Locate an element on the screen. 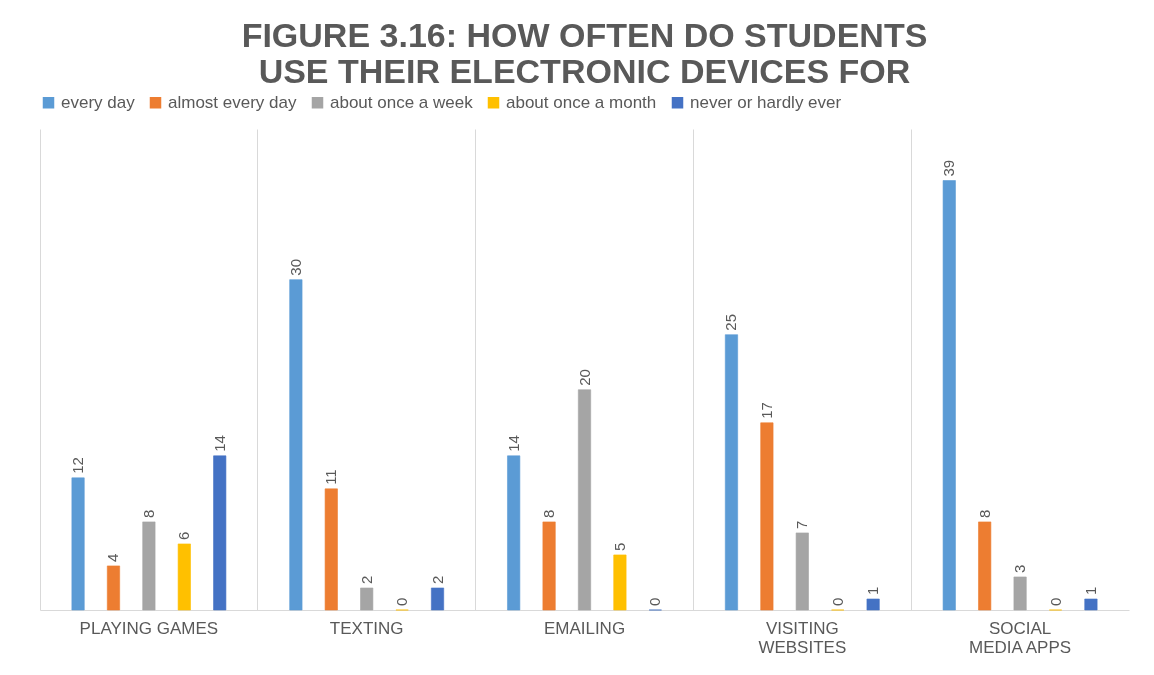 This screenshot has width=1154, height=675. data-label: 39 is located at coordinates (949, 168).